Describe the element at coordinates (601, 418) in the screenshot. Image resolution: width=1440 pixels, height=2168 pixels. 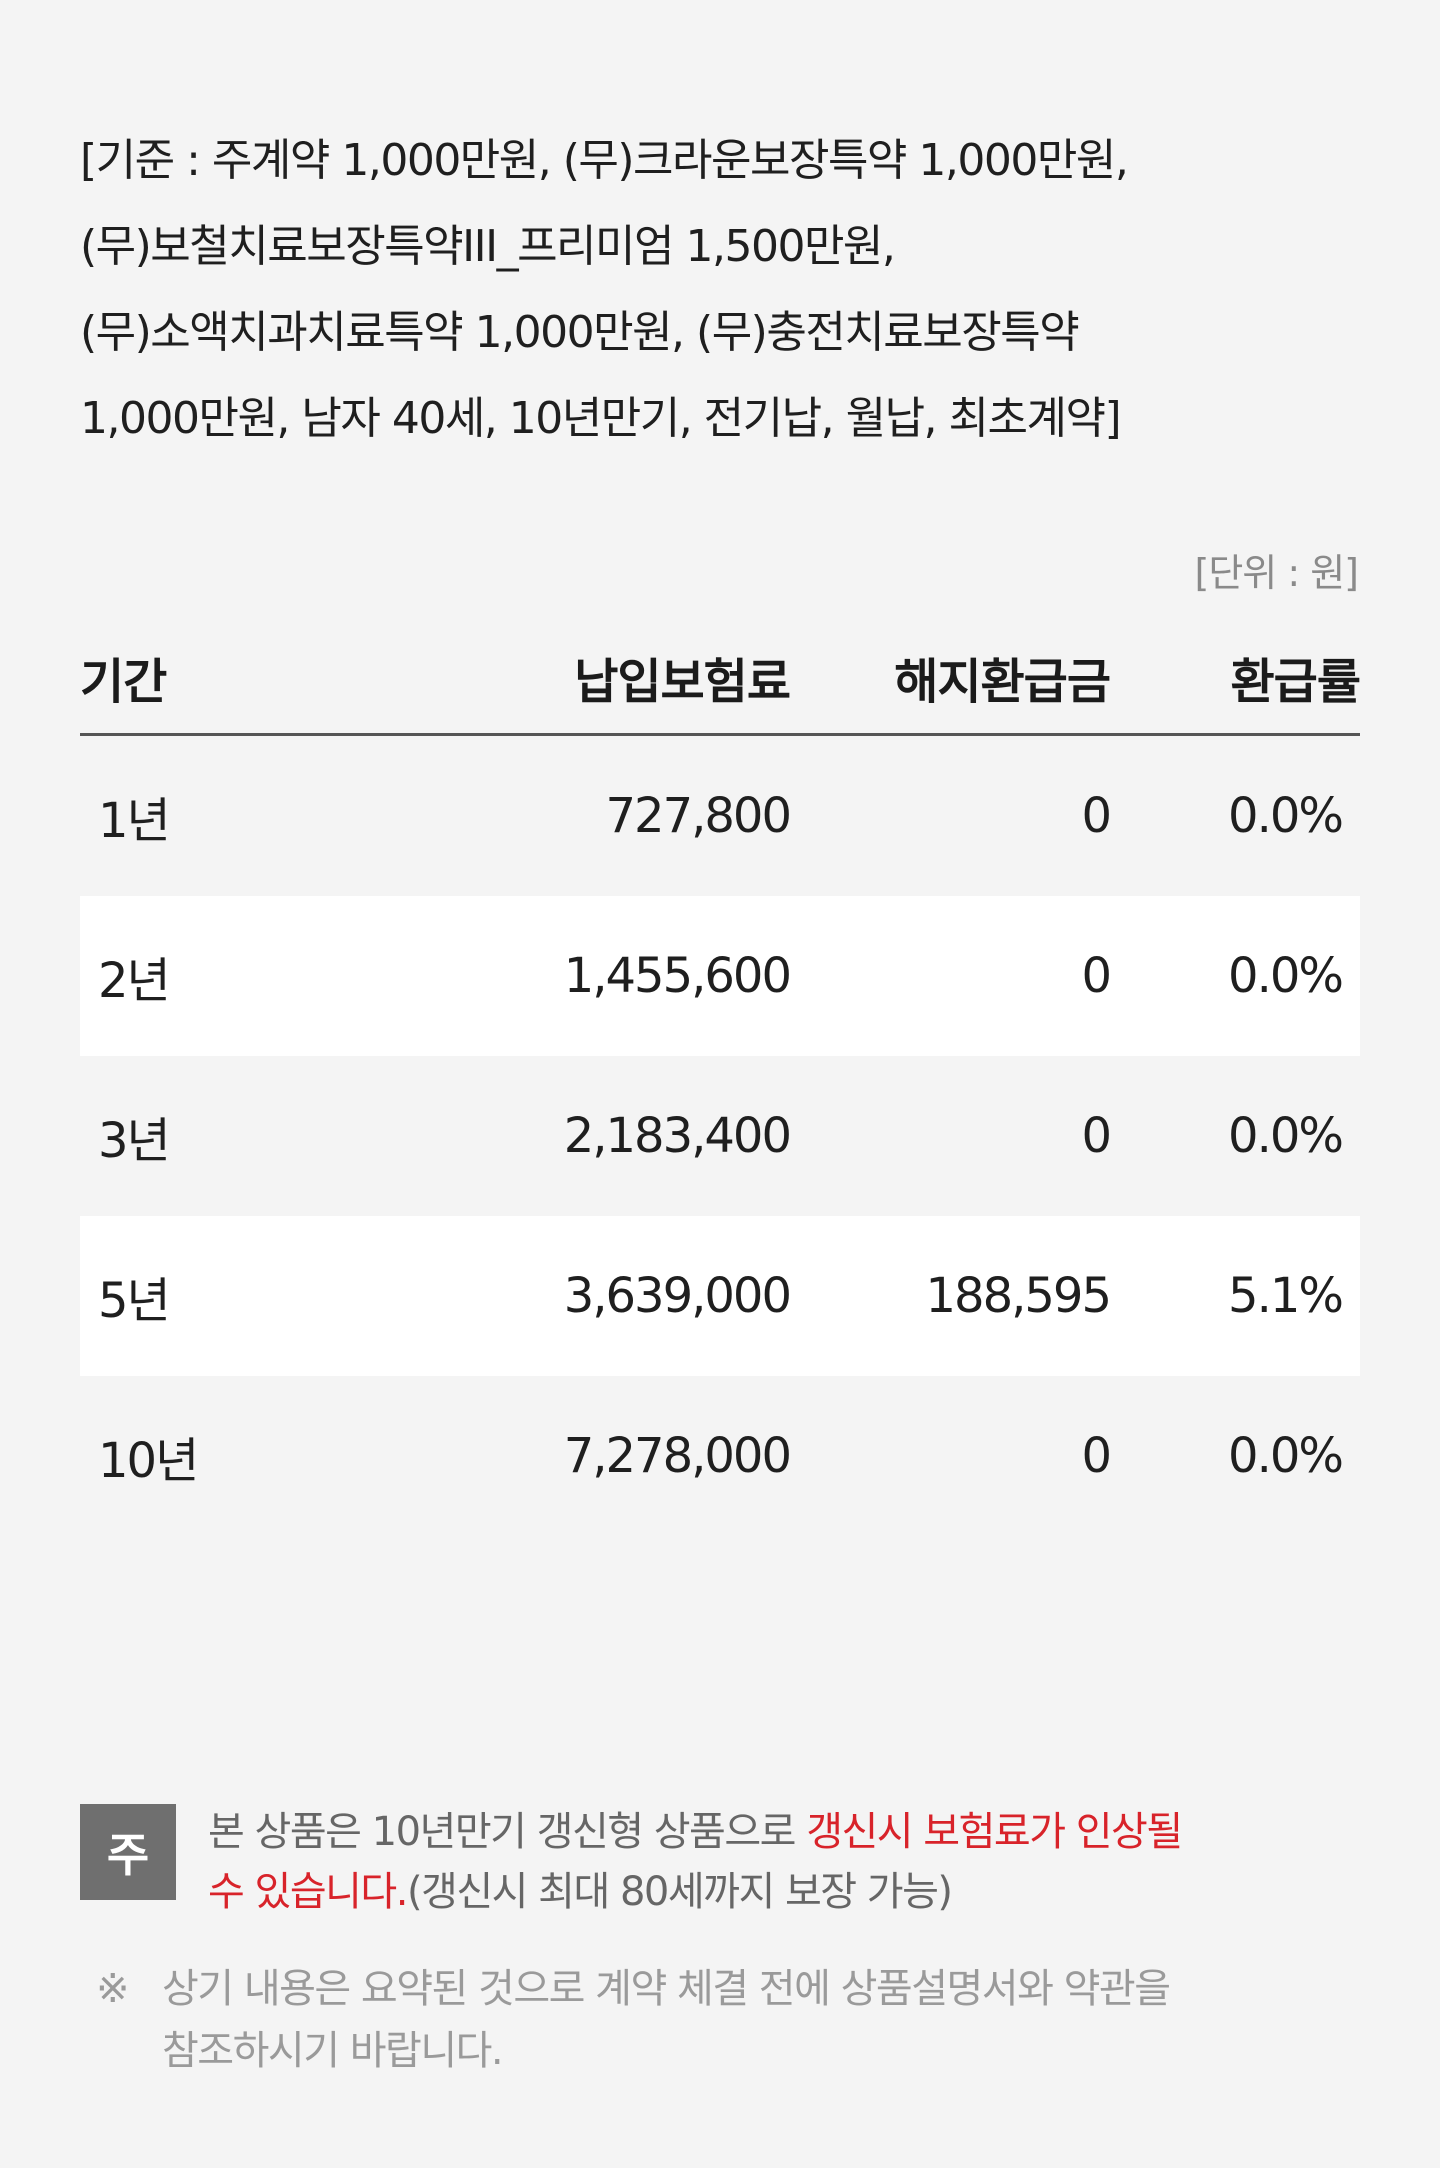
I see `basis-line: 1,000만원, 남자 40세, 10년만기, 전기납, 월납, 최초계약]` at that location.